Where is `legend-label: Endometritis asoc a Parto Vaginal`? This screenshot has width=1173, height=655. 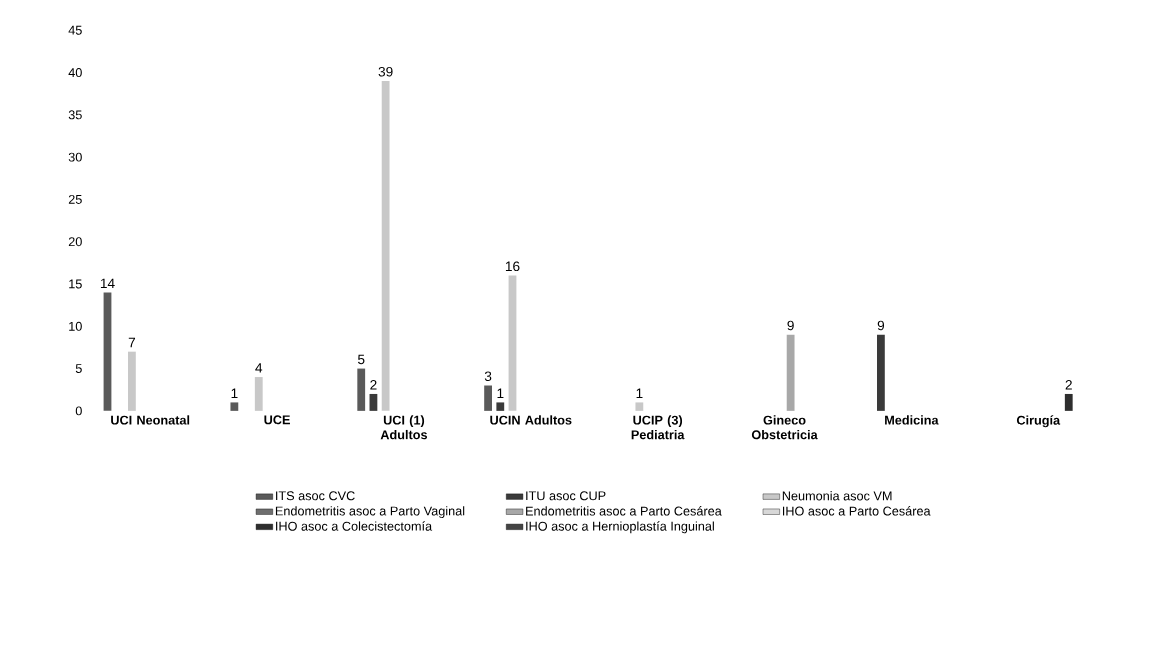
legend-label: Endometritis asoc a Parto Vaginal is located at coordinates (370, 512).